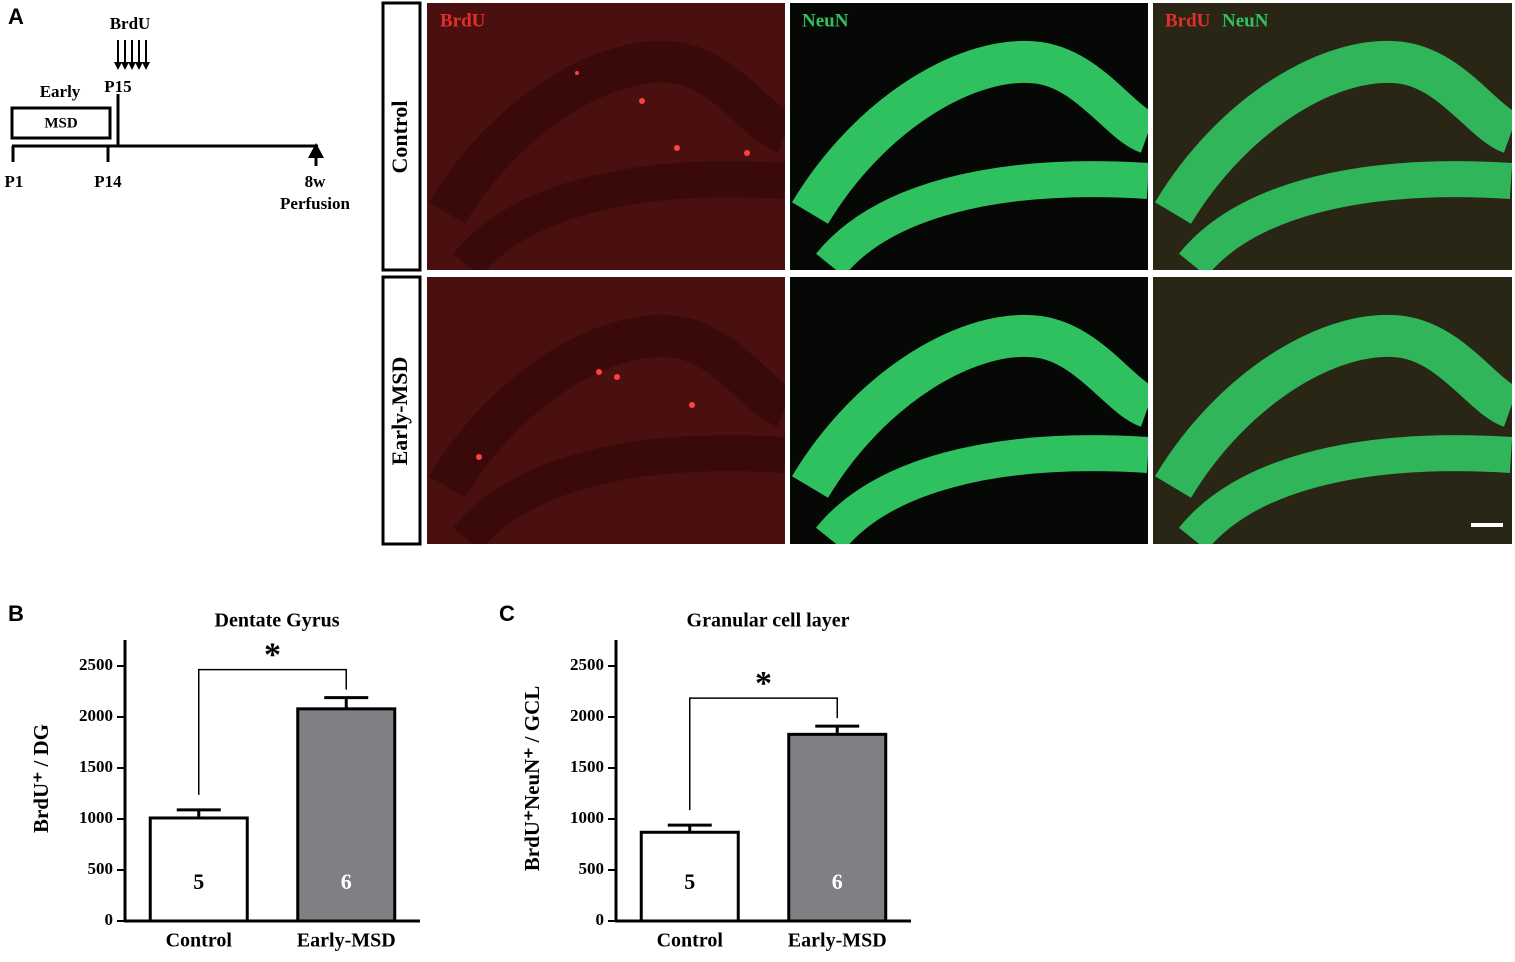  What do you see at coordinates (16, 16) in the screenshot?
I see `panel-label: A` at bounding box center [16, 16].